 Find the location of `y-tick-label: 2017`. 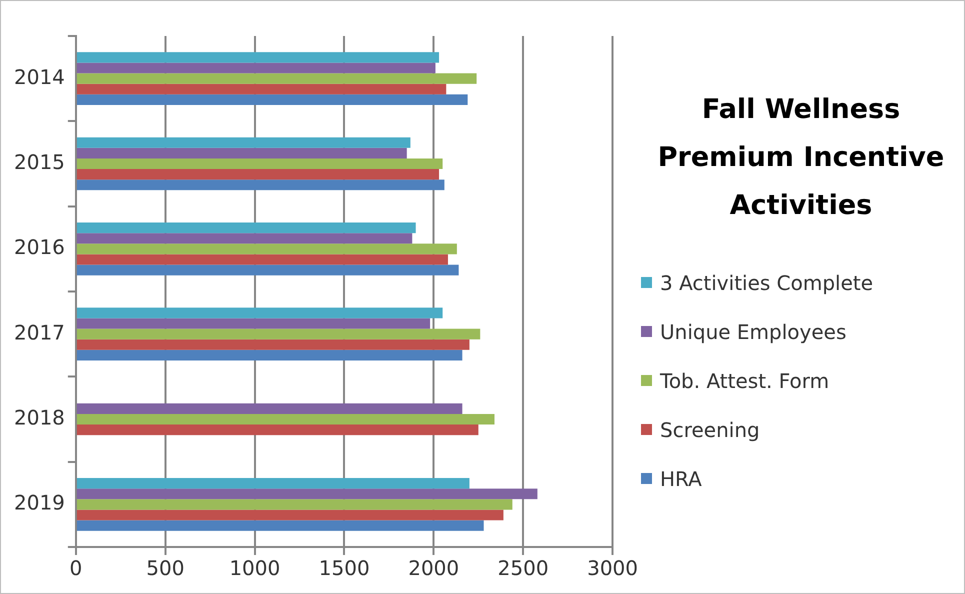

y-tick-label: 2017 is located at coordinates (39, 332).